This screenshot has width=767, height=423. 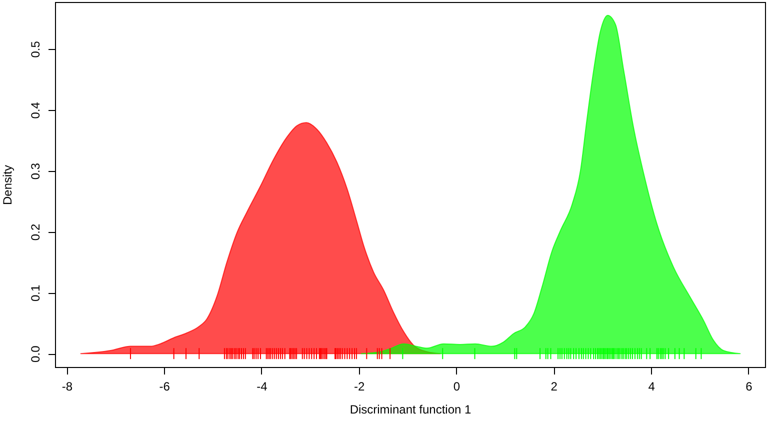 What do you see at coordinates (35, 49) in the screenshot?
I see `y-tick-label: 0.5` at bounding box center [35, 49].